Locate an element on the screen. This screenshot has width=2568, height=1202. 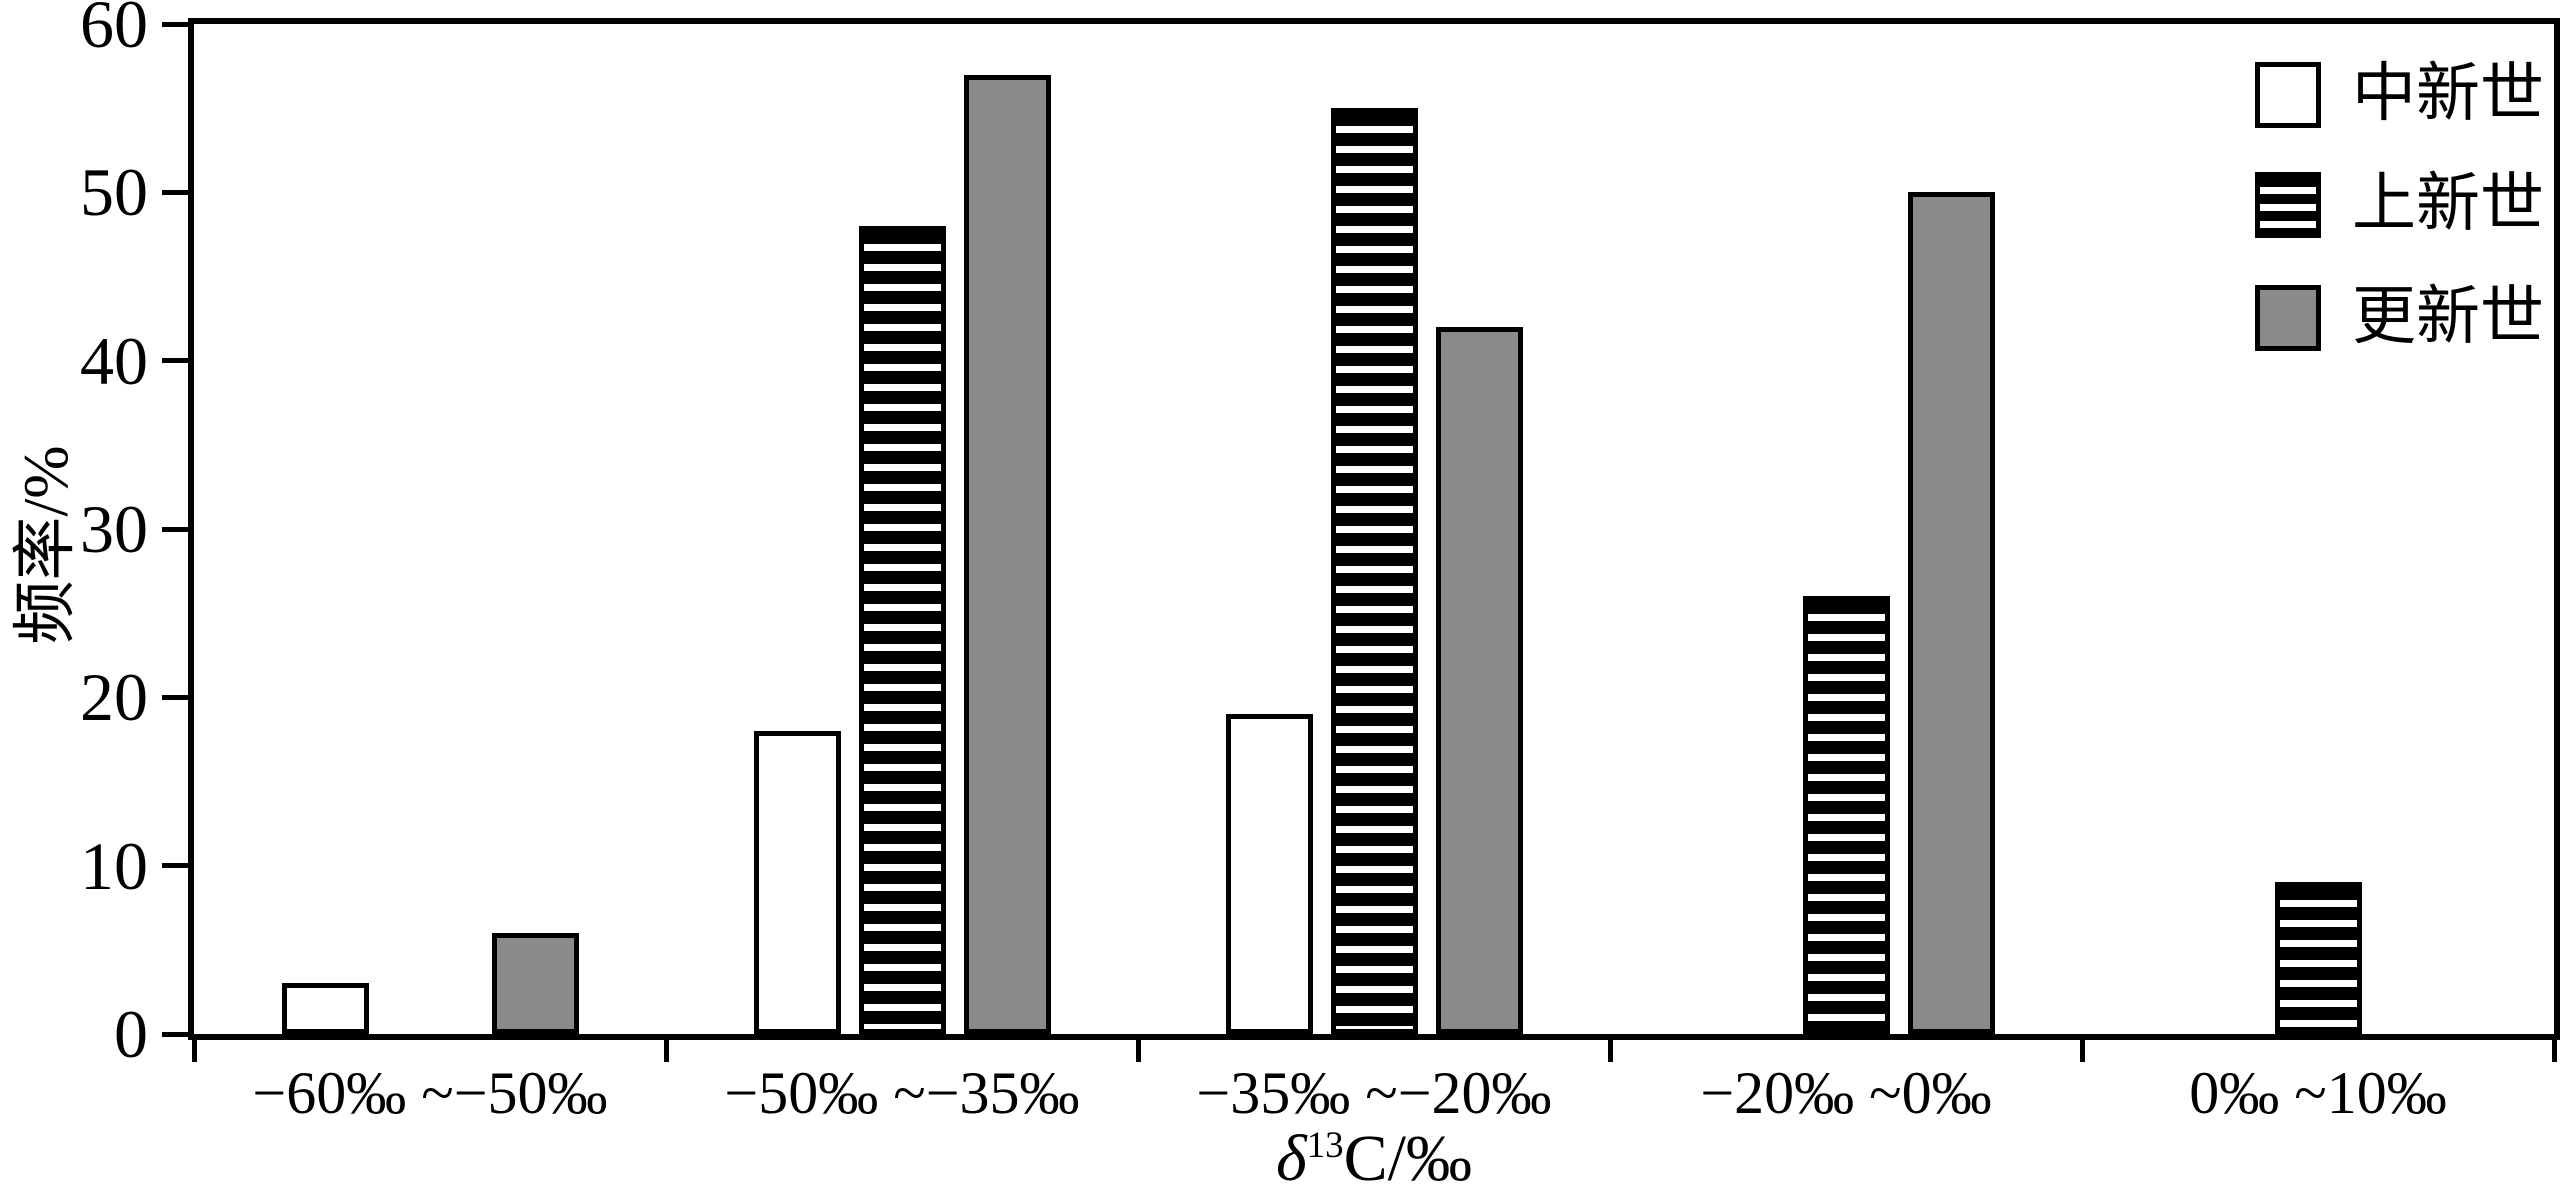
bar-gray-group3 is located at coordinates (1479, 680).